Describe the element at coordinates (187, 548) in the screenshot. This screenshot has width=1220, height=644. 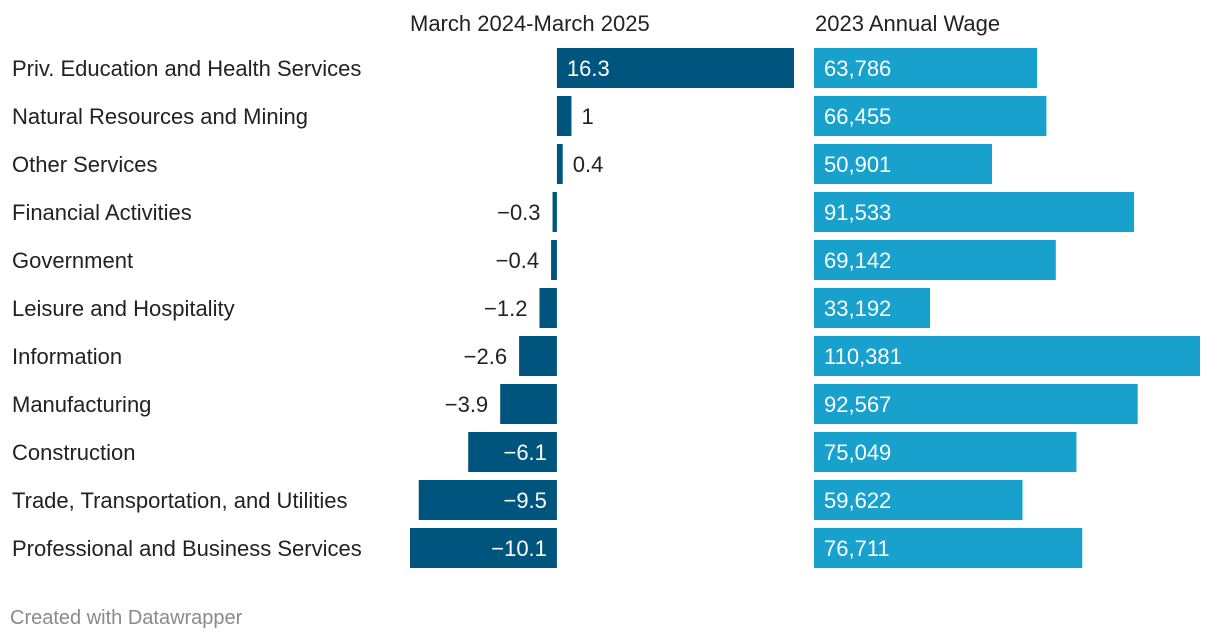
I see `category-label: Professional and Business Services` at that location.